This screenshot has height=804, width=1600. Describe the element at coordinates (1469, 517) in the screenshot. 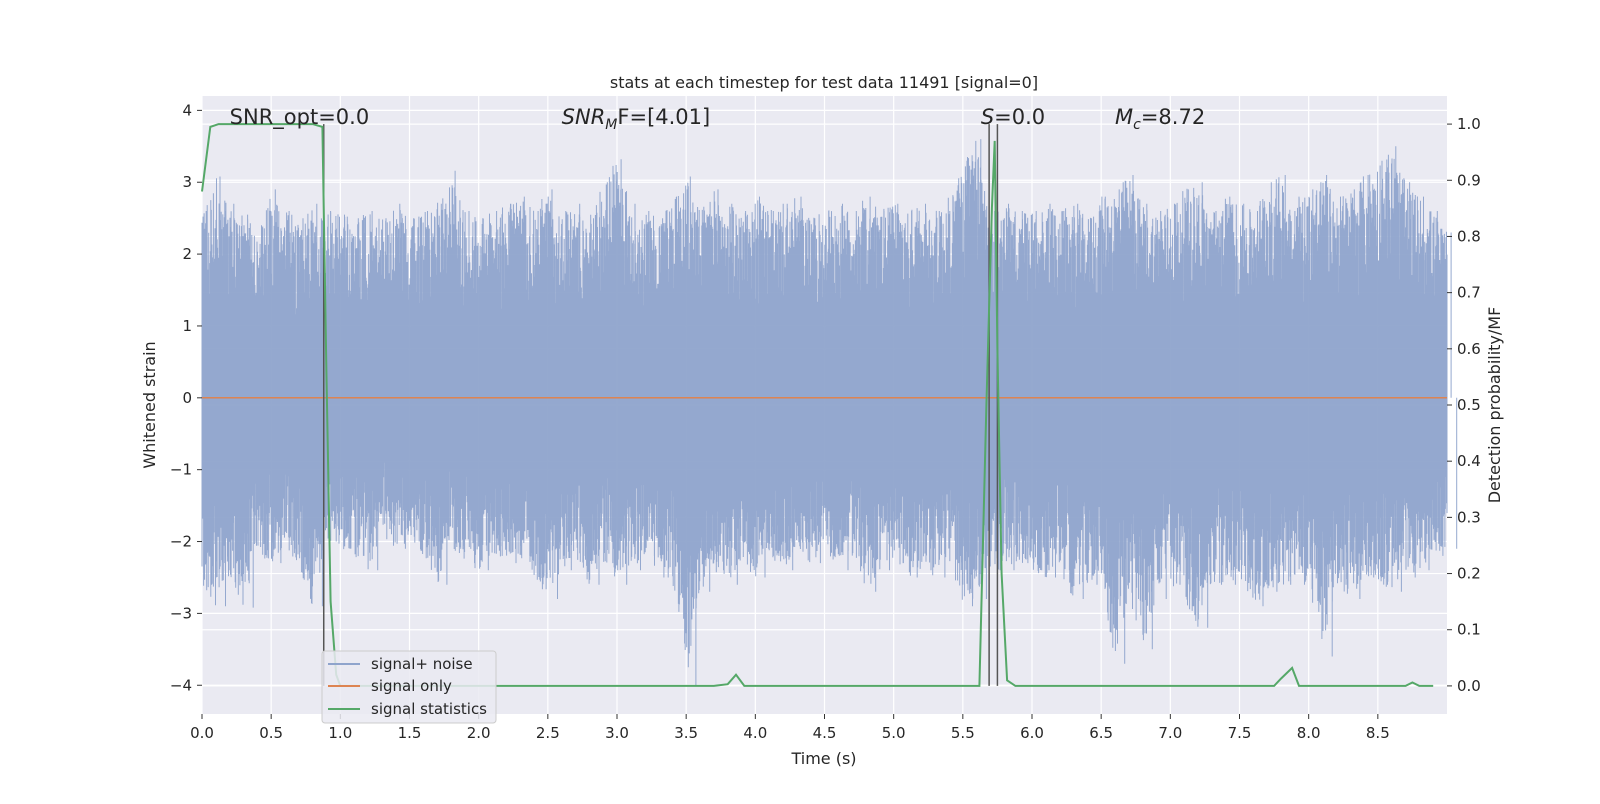

I see `y-tick-label-right: 0.3` at that location.